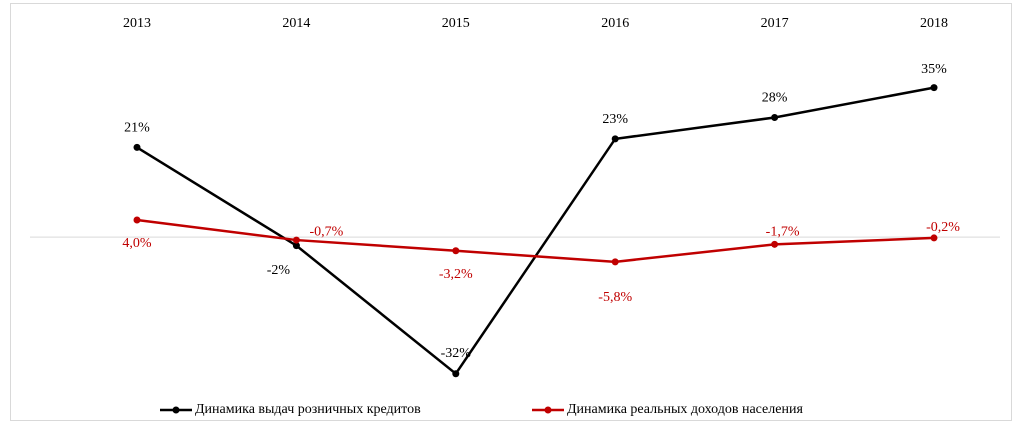  What do you see at coordinates (775, 23) in the screenshot?
I see `x-tick-label: 2017` at bounding box center [775, 23].